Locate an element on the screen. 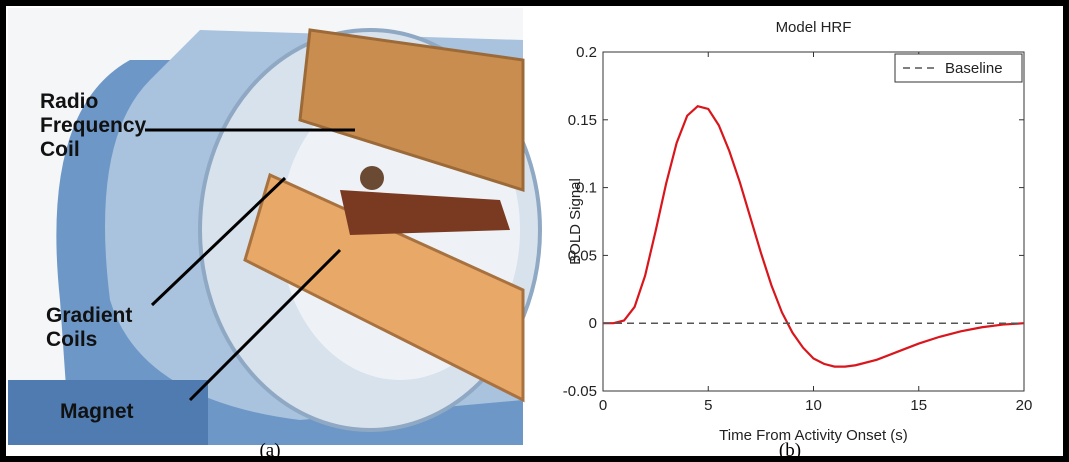  illustration-label: Magnet is located at coordinates (97, 411).